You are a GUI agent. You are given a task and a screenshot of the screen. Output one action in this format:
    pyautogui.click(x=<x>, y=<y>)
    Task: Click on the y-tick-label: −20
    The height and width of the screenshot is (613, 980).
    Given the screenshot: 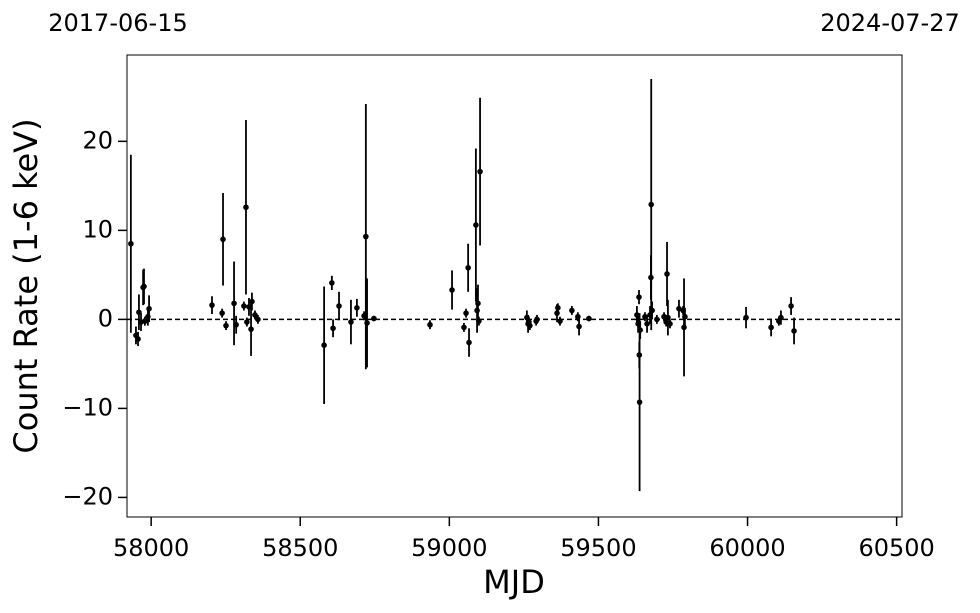 What is the action you would take?
    pyautogui.click(x=87, y=496)
    